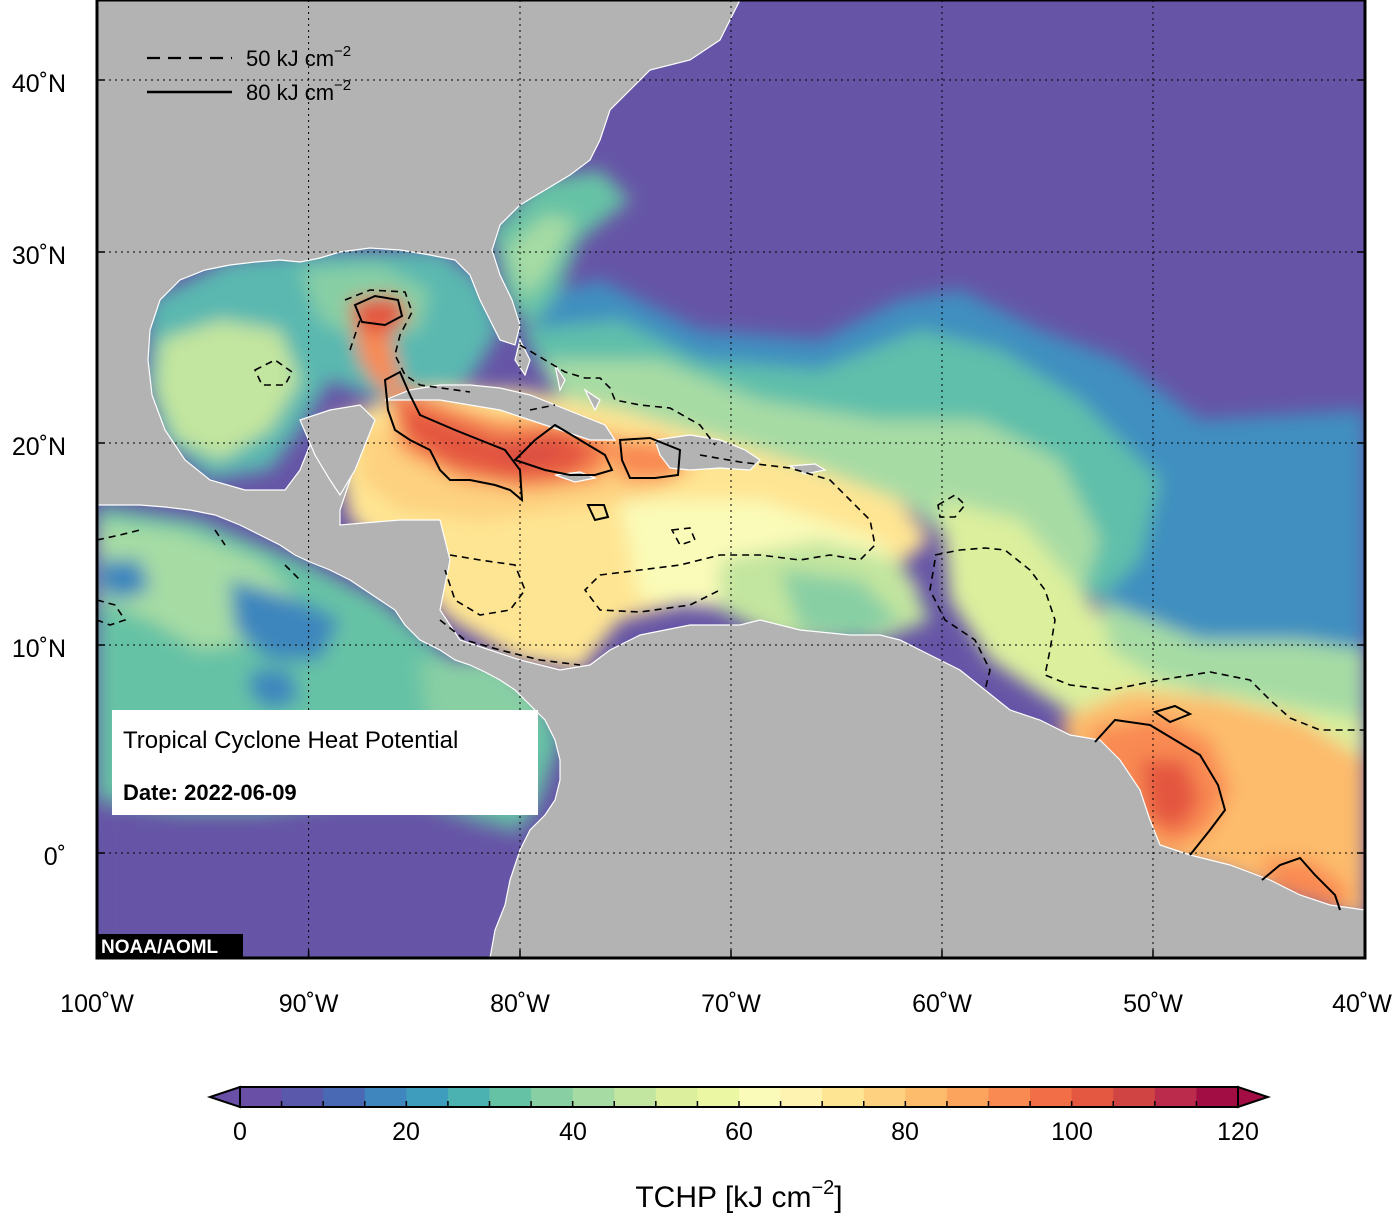  I want to click on colorbar-swatches, so click(739, 1097).